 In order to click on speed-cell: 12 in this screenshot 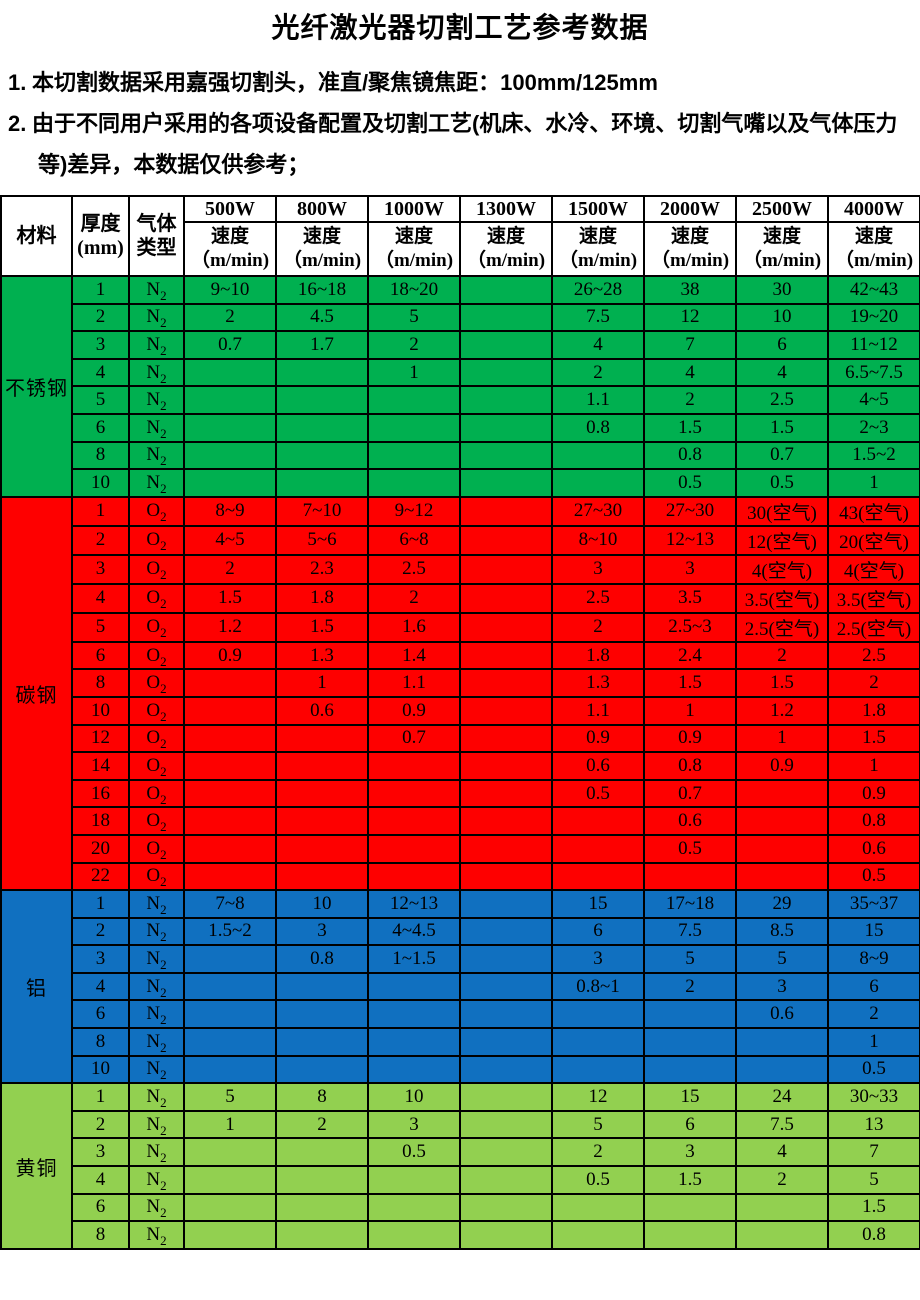, I will do `click(598, 1097)`.